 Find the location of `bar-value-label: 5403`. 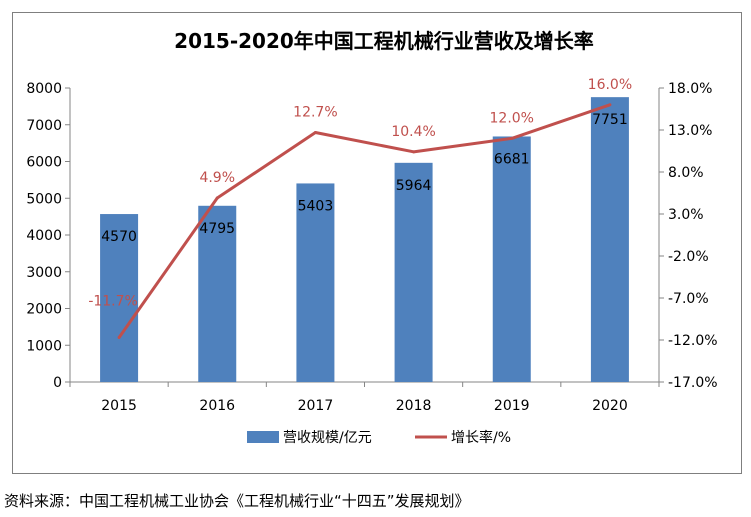

bar-value-label: 5403 is located at coordinates (316, 206).